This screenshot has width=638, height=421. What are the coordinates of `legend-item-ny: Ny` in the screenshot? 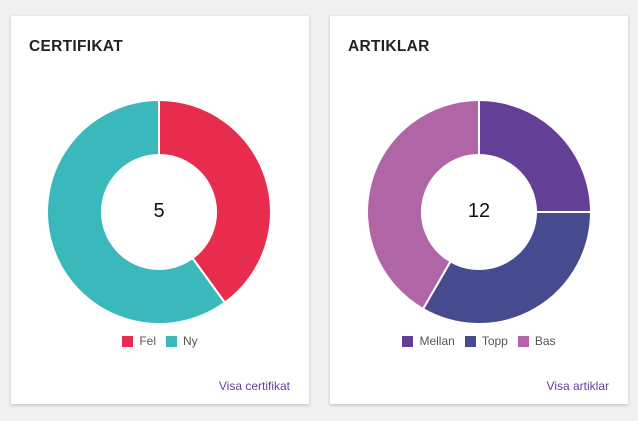 It's located at (182, 341).